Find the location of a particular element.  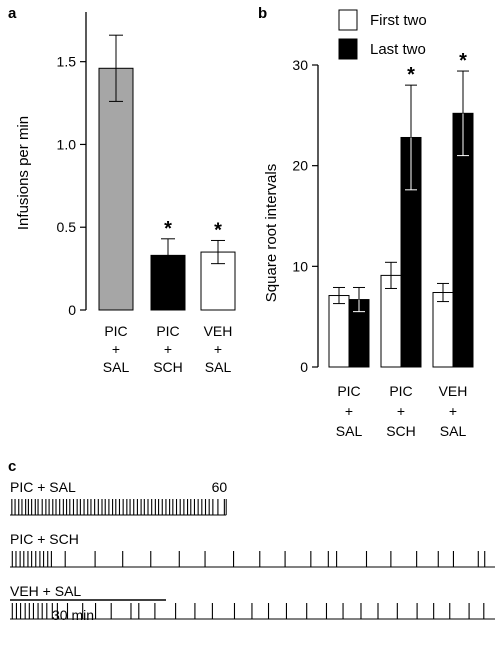

panel-letter-c: c is located at coordinates (12, 466).